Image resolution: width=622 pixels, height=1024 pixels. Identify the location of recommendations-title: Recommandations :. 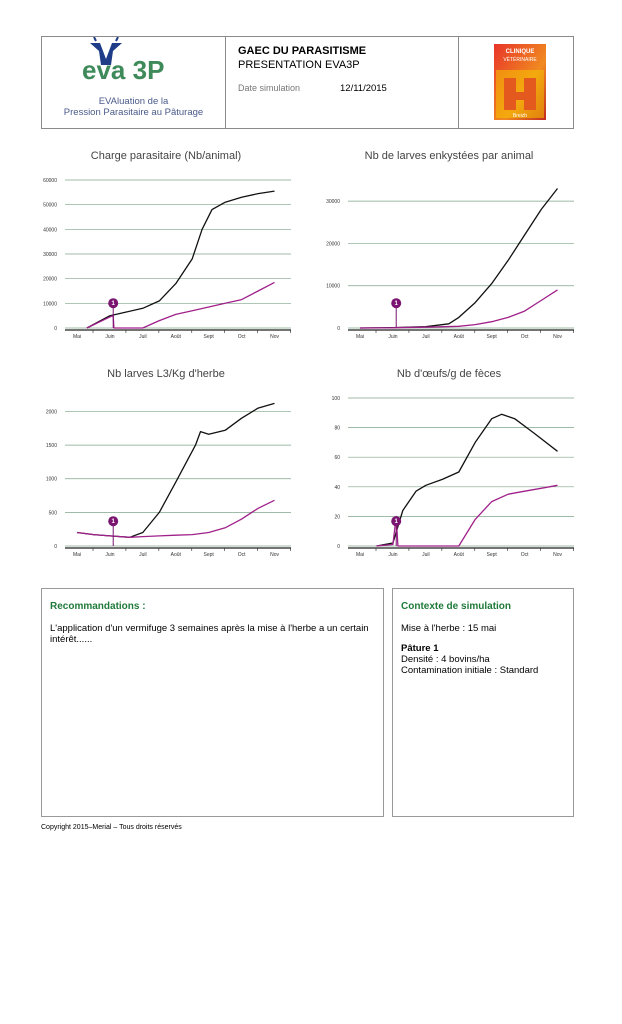
(98, 606).